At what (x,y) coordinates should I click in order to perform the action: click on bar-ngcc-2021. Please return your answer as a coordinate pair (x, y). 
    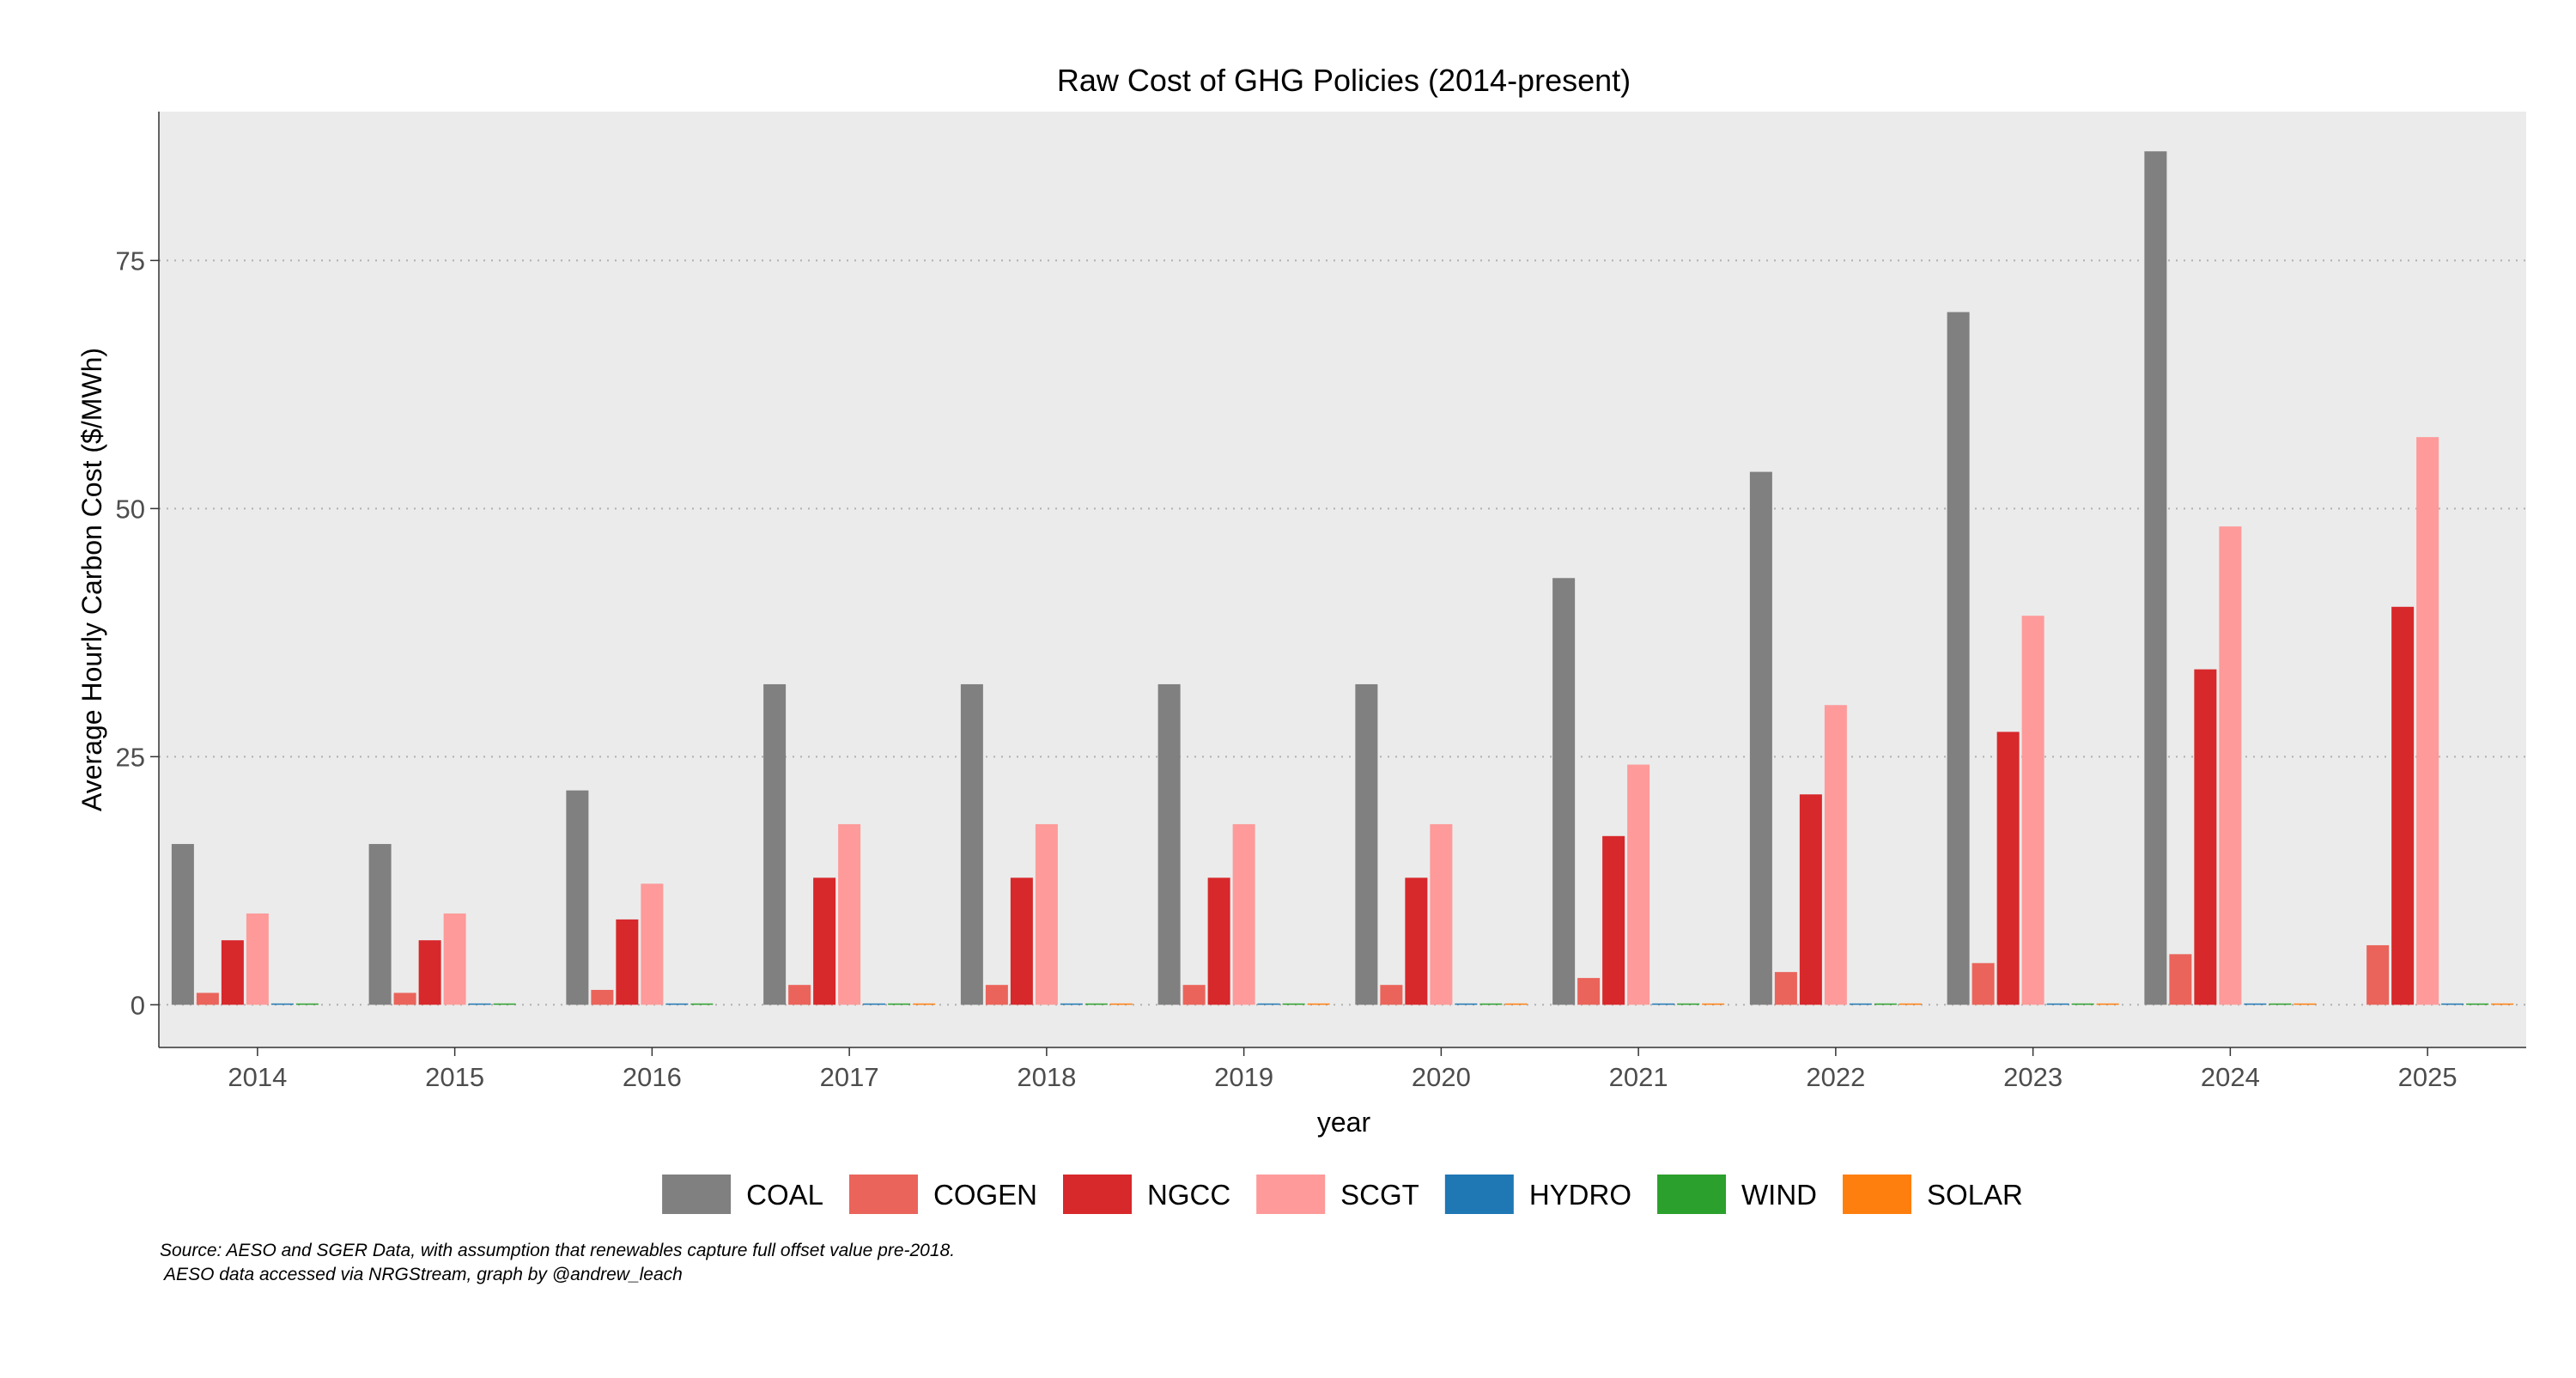
    Looking at the image, I should click on (1613, 920).